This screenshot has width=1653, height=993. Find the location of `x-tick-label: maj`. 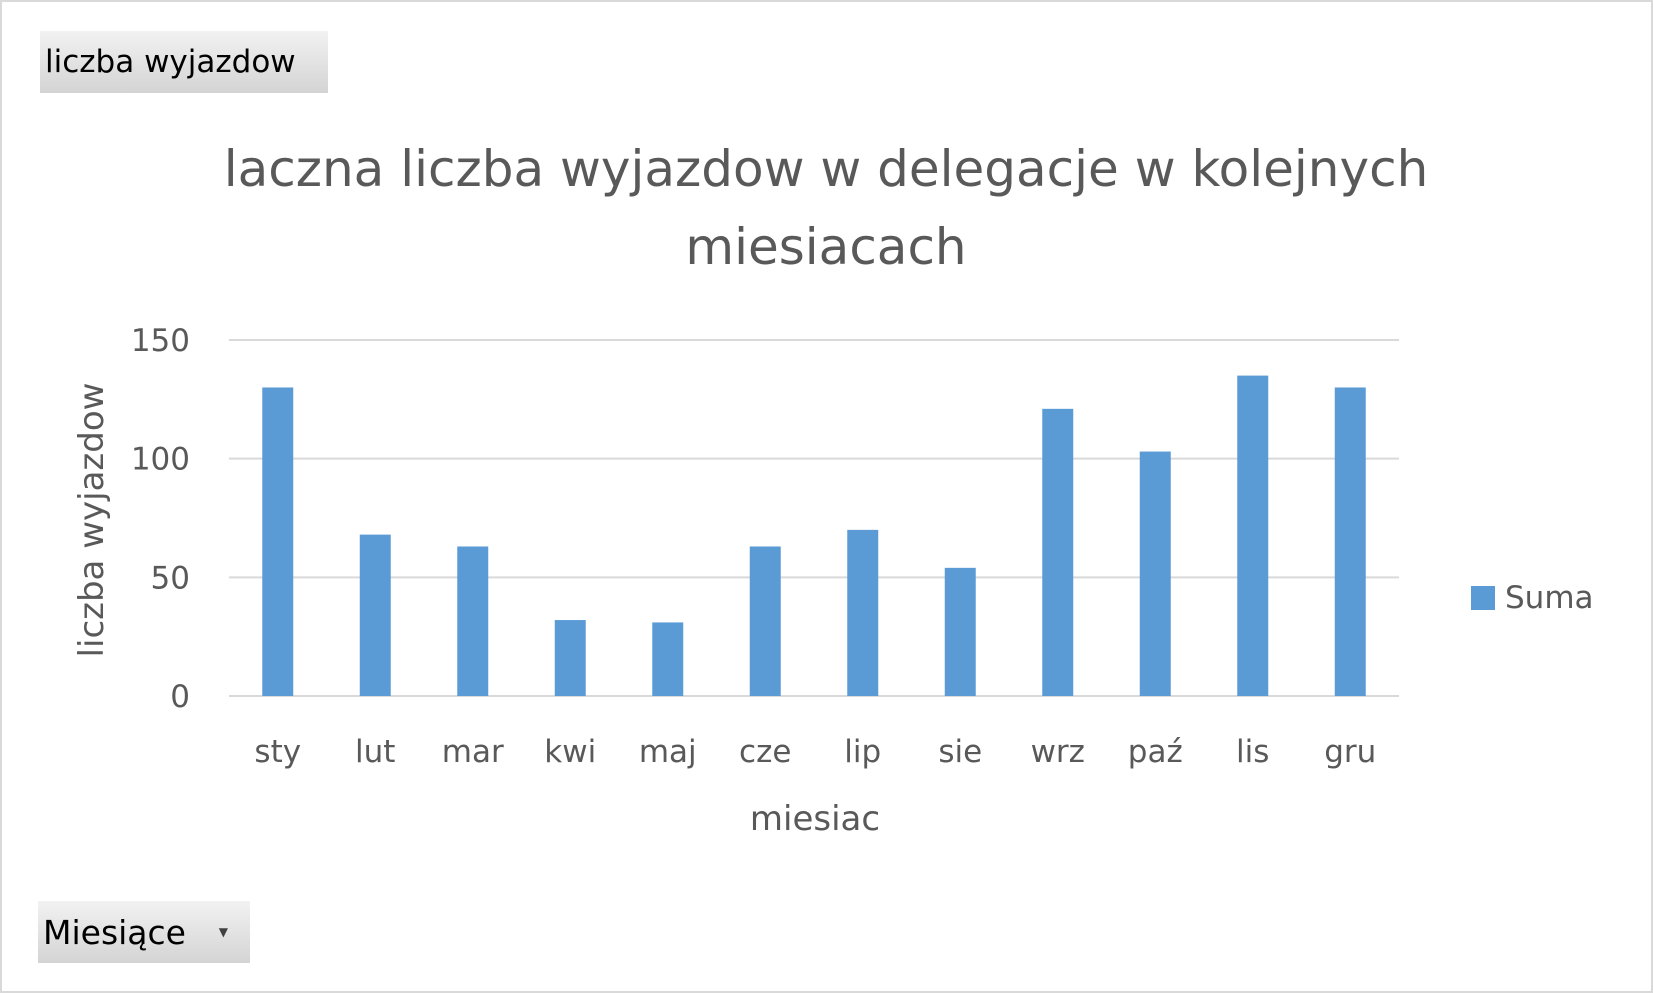

x-tick-label: maj is located at coordinates (668, 752).